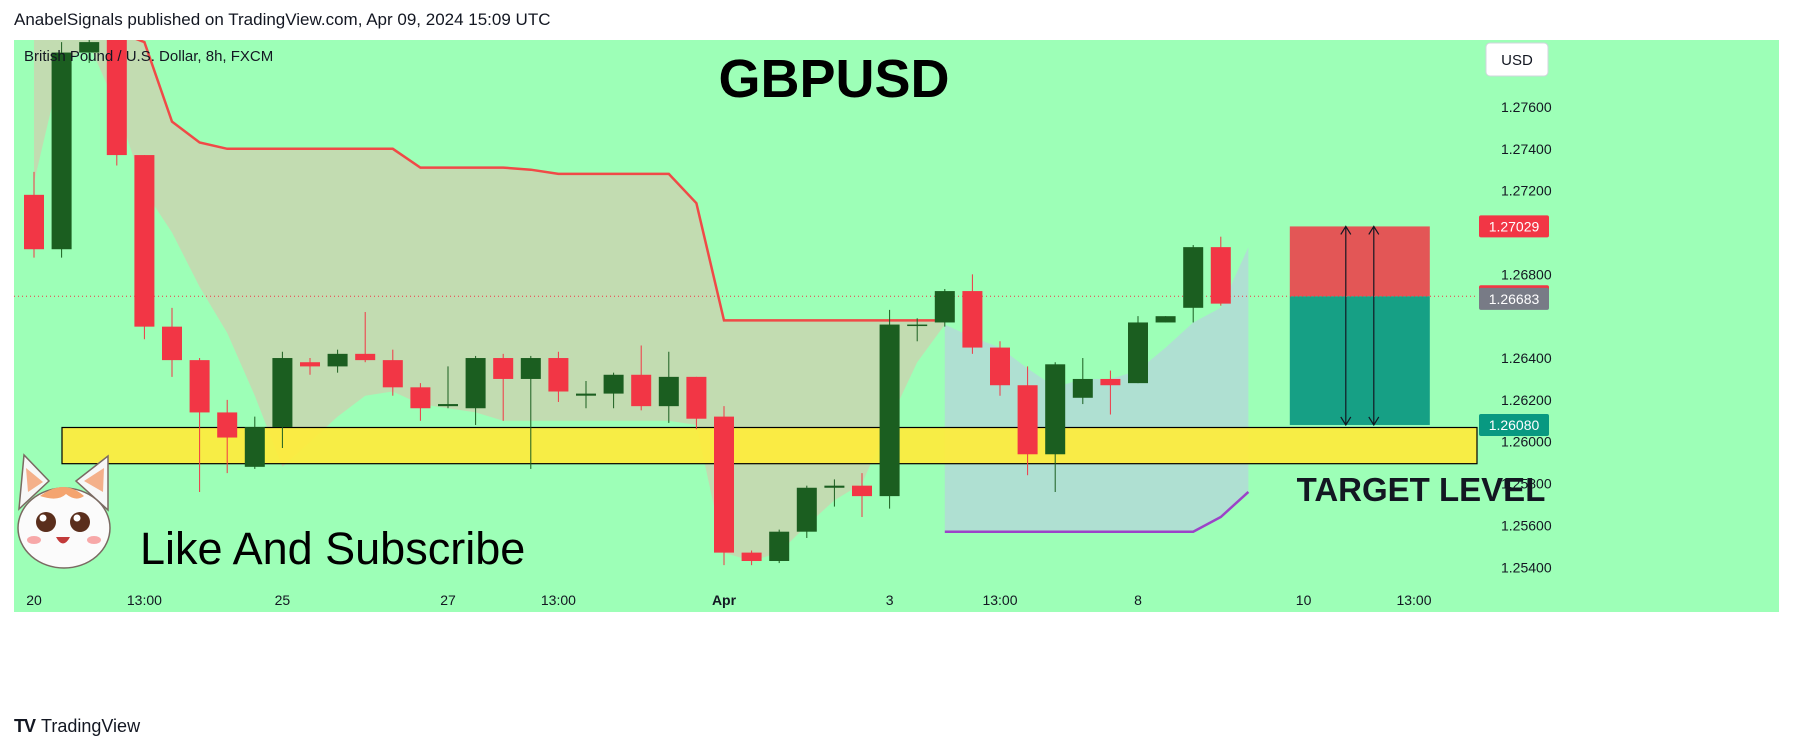 The height and width of the screenshot is (753, 1793). I want to click on price-badge: 1.26683, so click(1514, 298).